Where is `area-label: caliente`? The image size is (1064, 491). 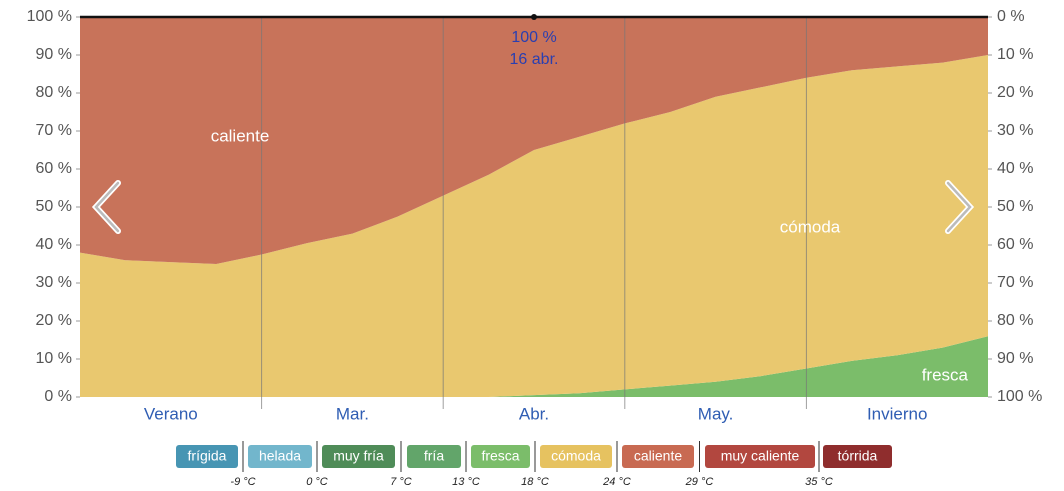 area-label: caliente is located at coordinates (240, 135).